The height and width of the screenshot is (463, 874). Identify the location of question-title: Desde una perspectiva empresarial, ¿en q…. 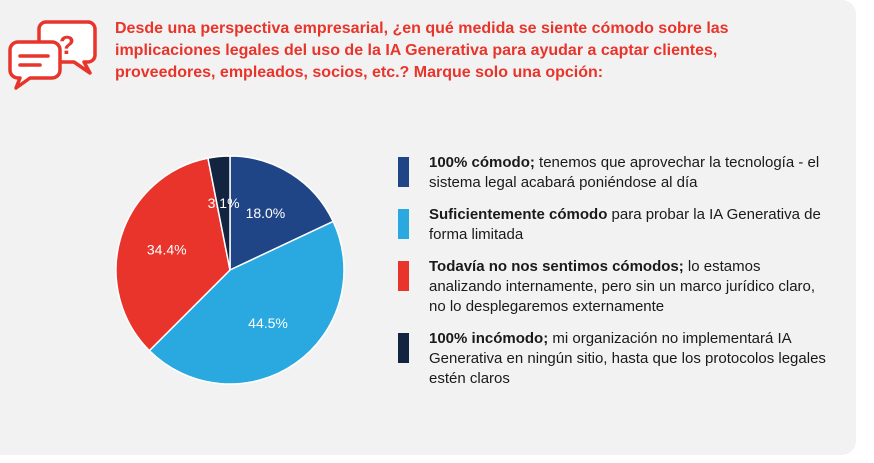
(465, 51).